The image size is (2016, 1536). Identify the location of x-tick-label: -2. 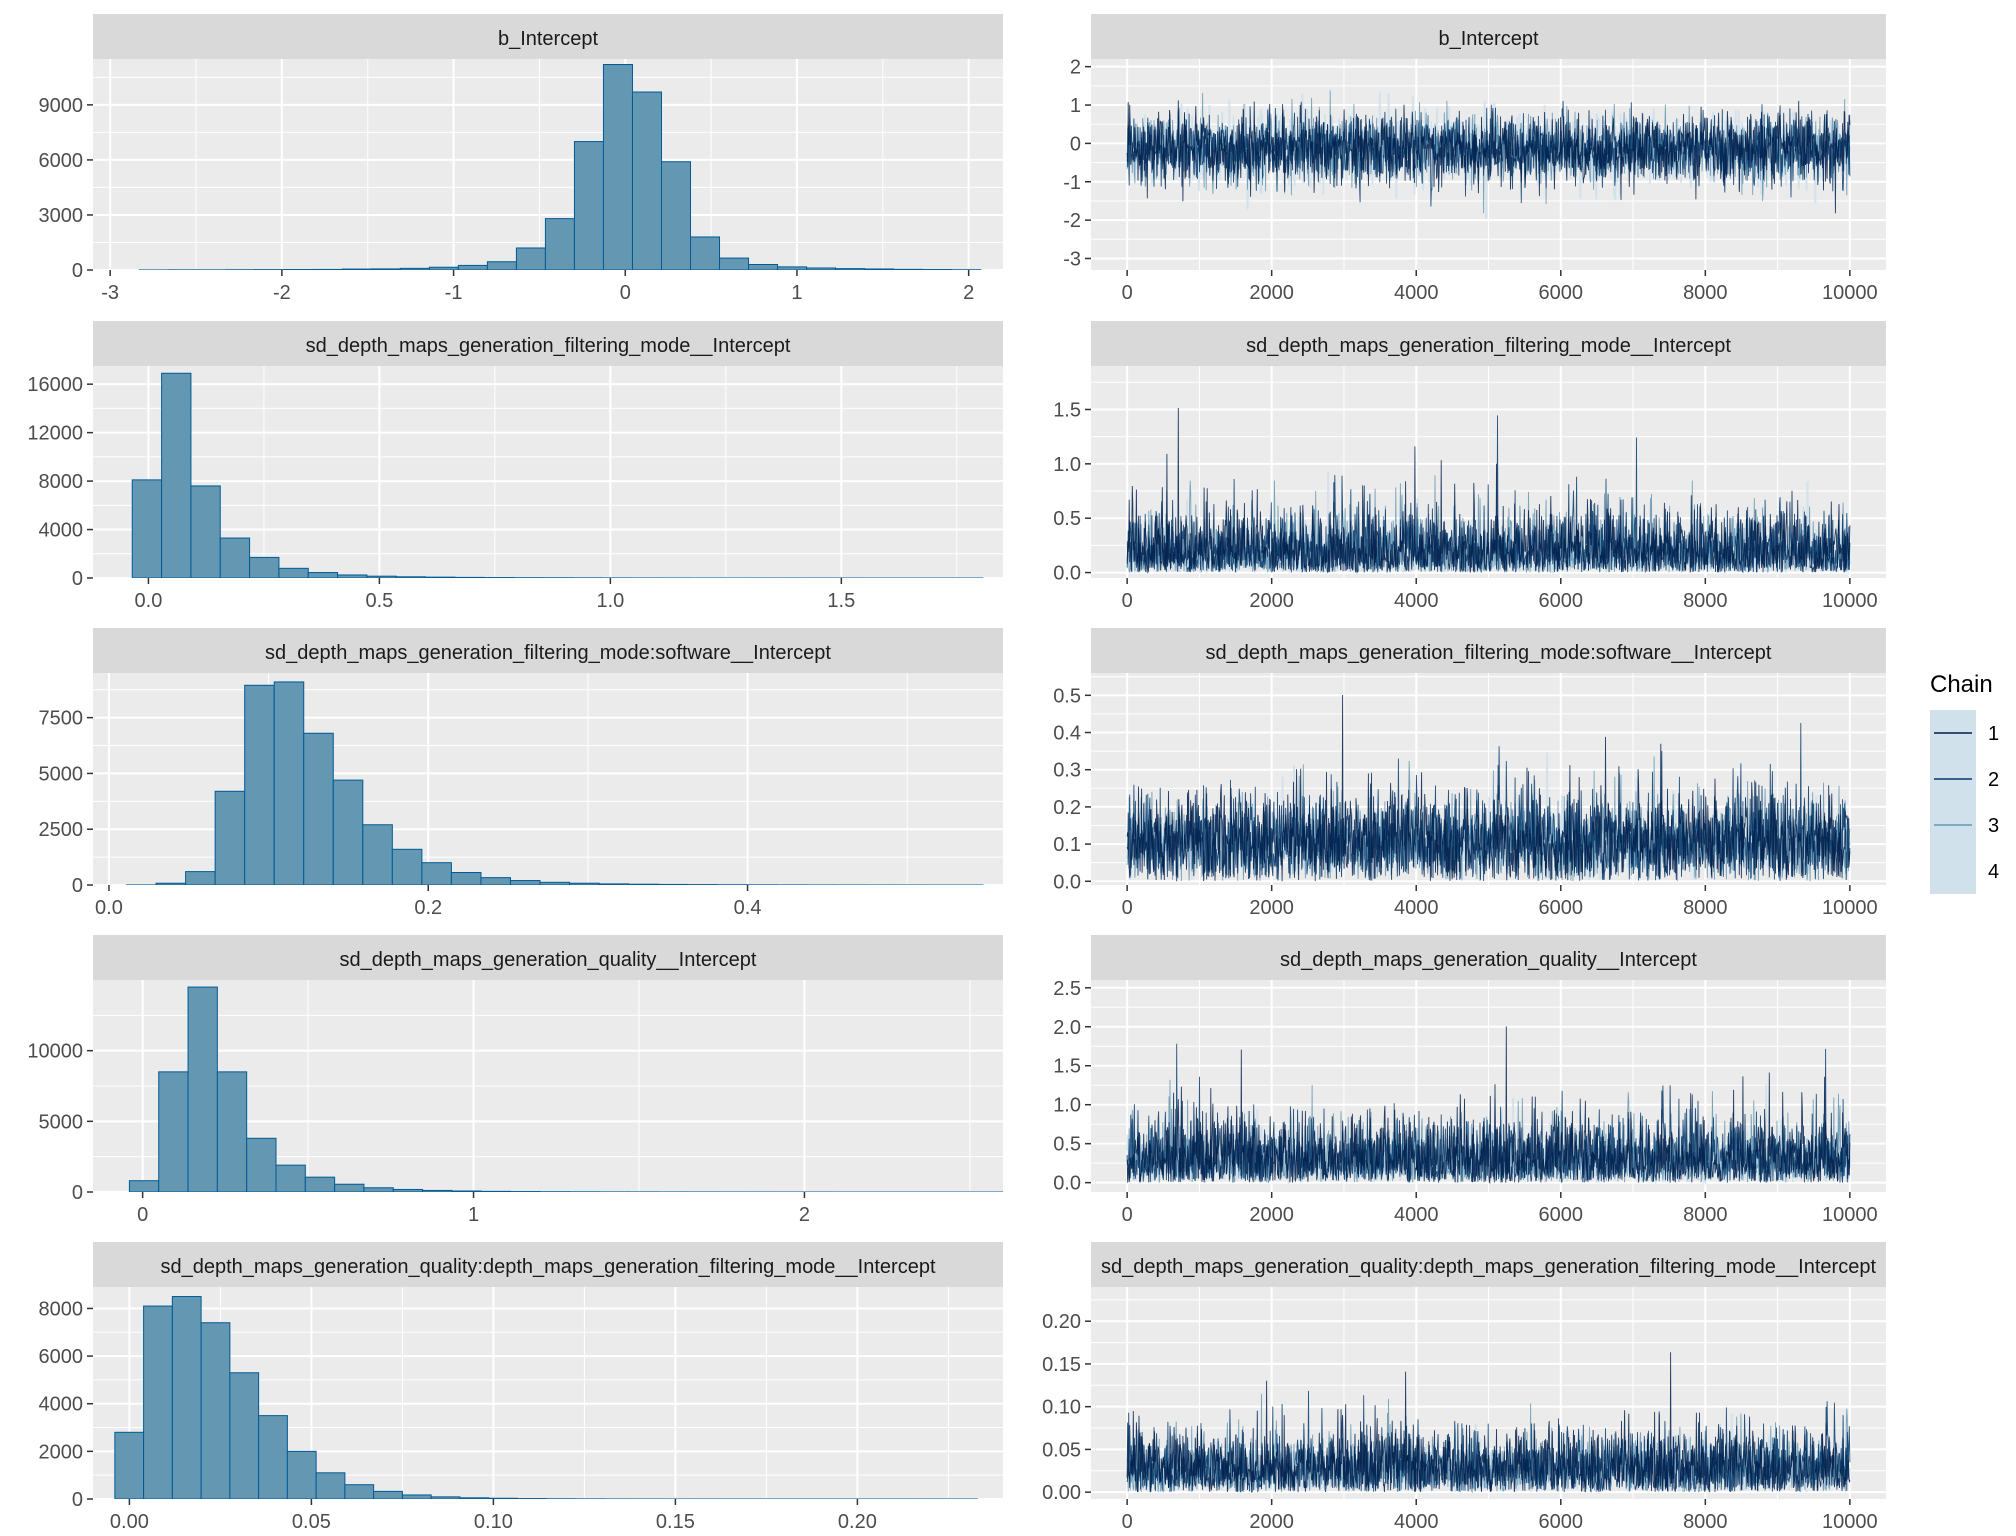
(282, 293).